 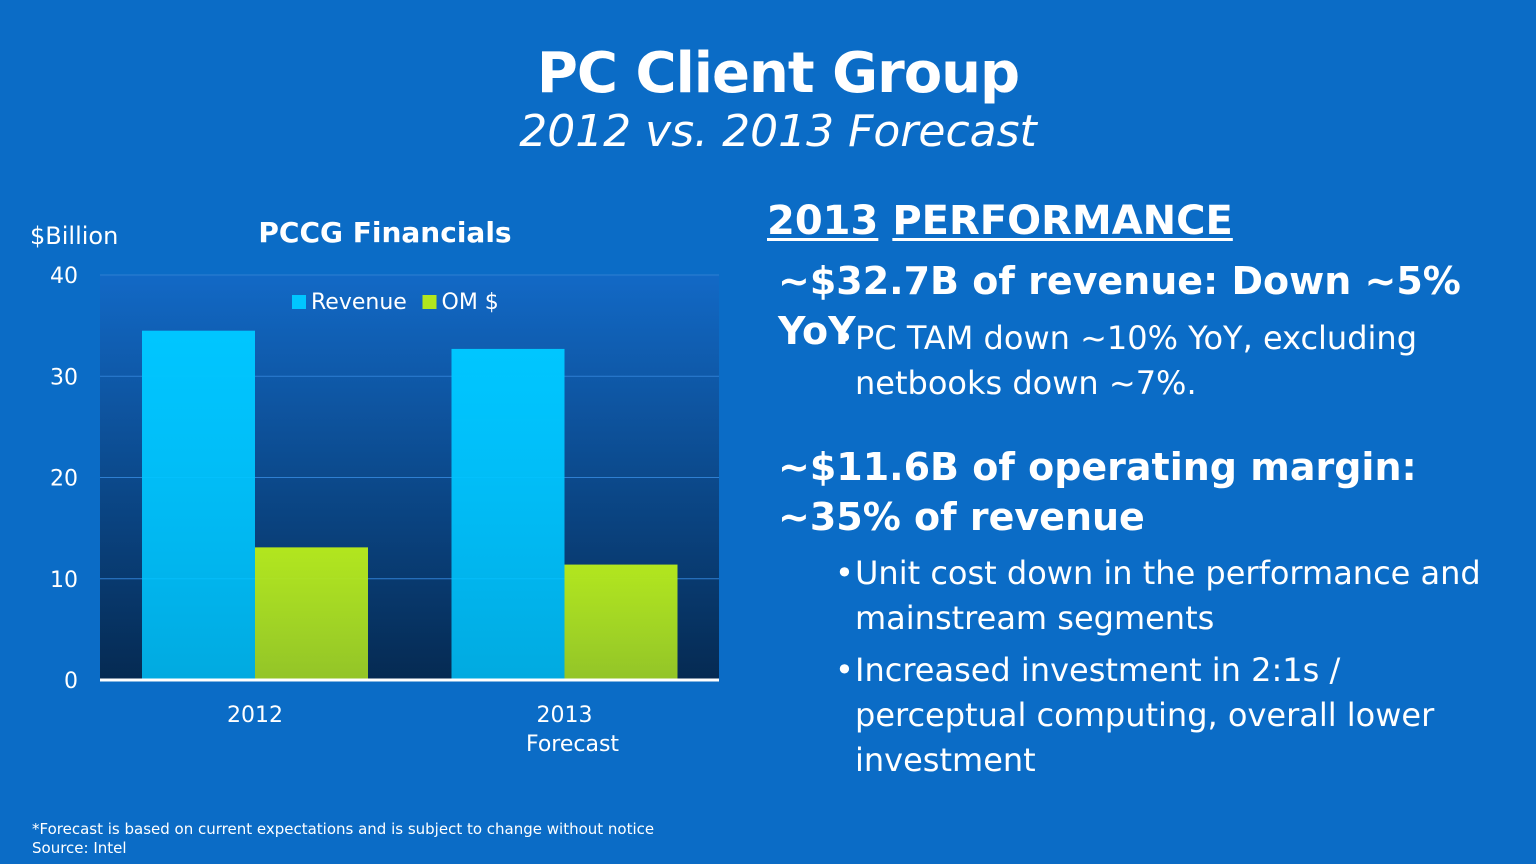 What do you see at coordinates (410, 505) in the screenshot?
I see `bars` at bounding box center [410, 505].